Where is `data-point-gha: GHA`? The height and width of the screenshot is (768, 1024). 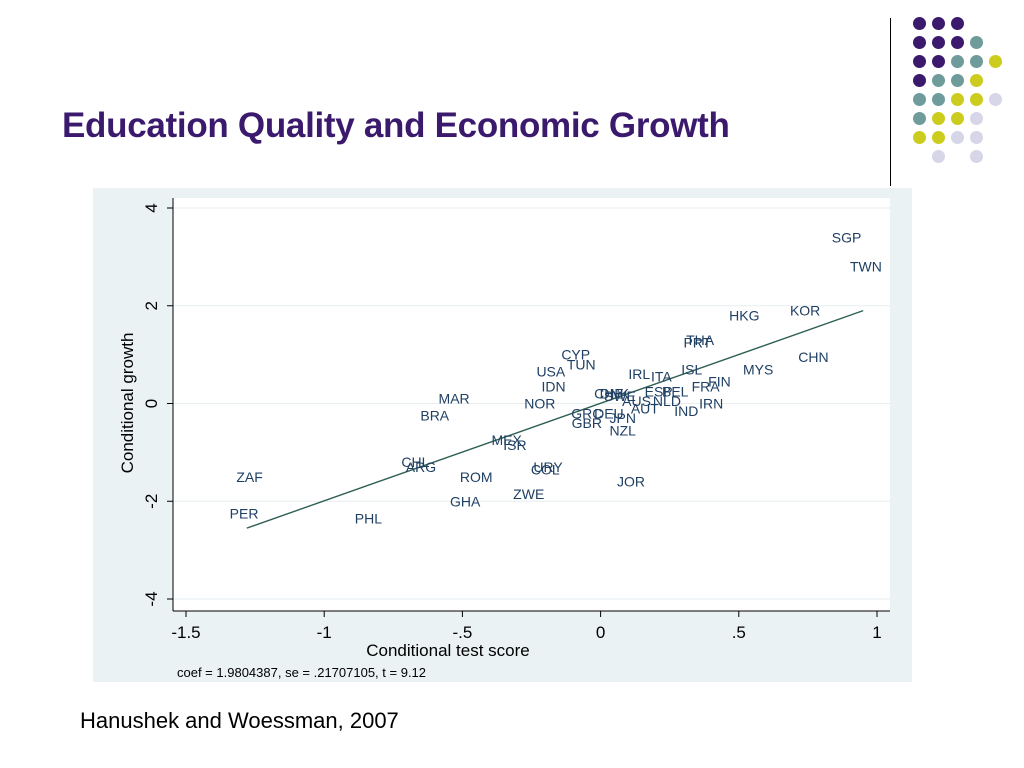
data-point-gha: GHA is located at coordinates (465, 501).